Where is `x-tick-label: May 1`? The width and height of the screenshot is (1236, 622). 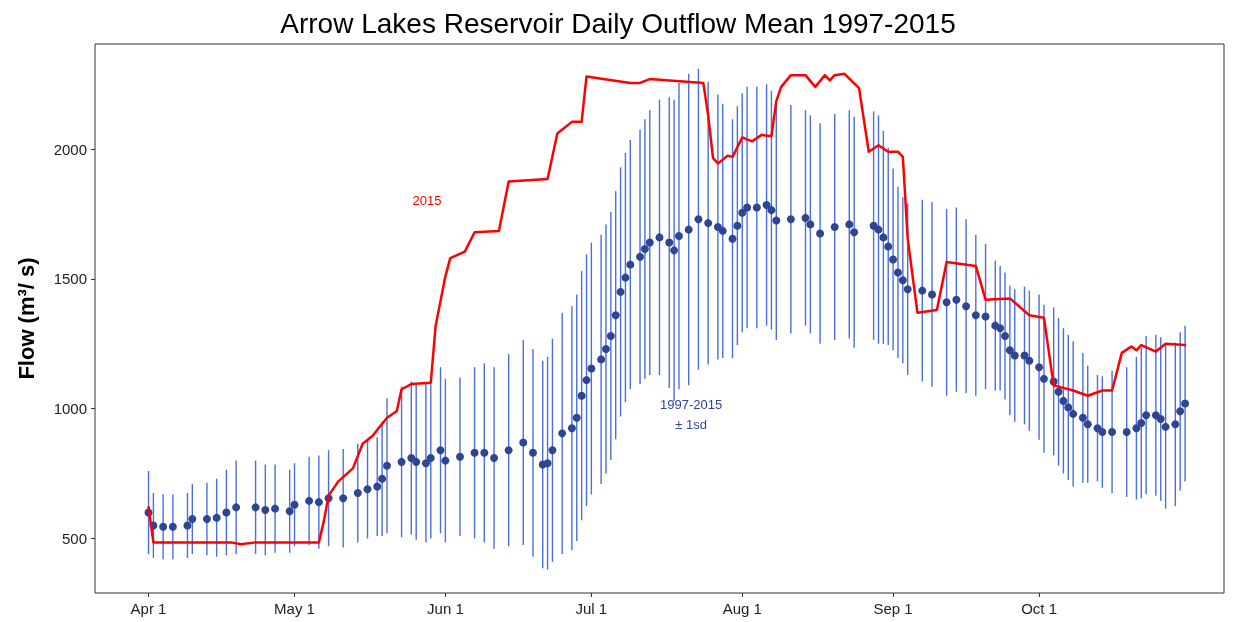
x-tick-label: May 1 is located at coordinates (294, 608).